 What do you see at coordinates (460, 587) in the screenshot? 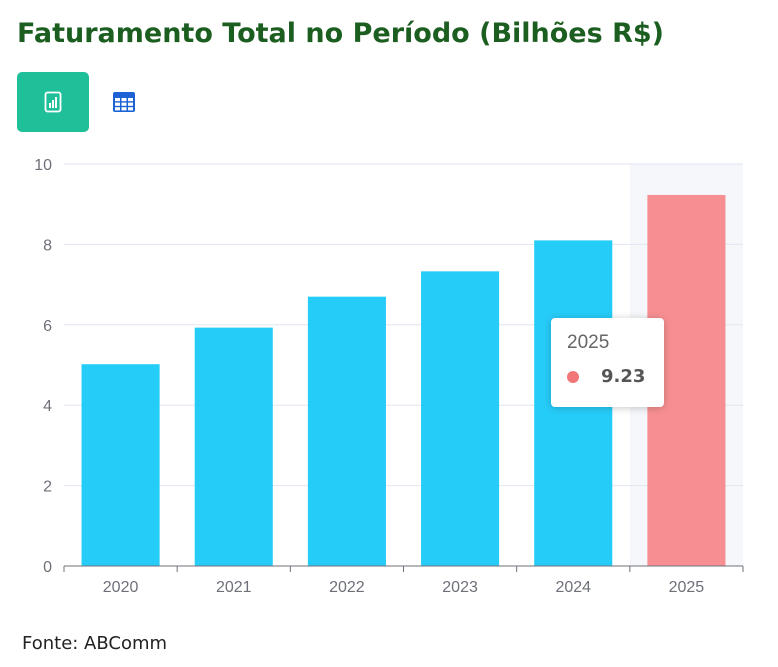
I see `x-tick-label: 2023` at bounding box center [460, 587].